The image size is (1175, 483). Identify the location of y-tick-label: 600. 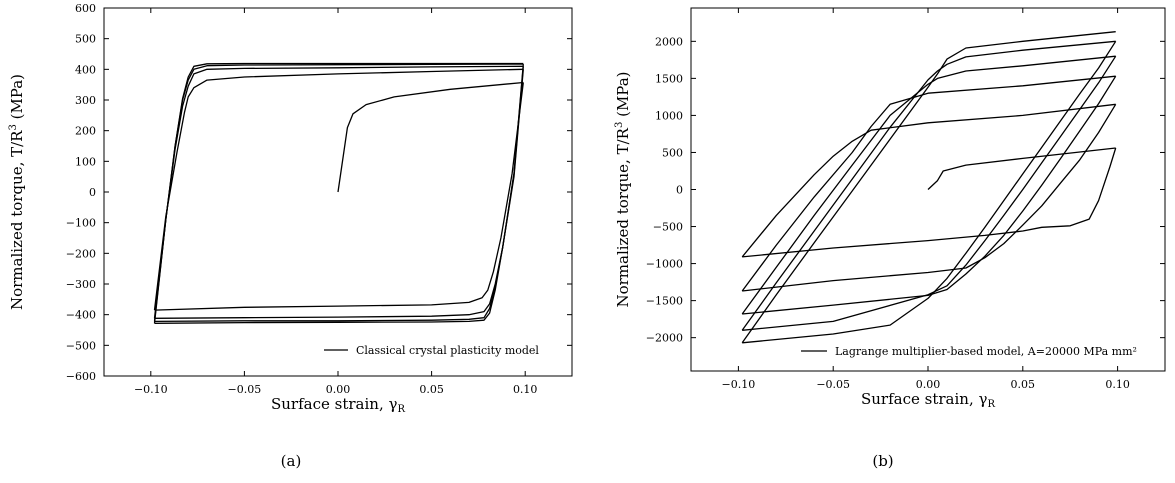
(85, 8).